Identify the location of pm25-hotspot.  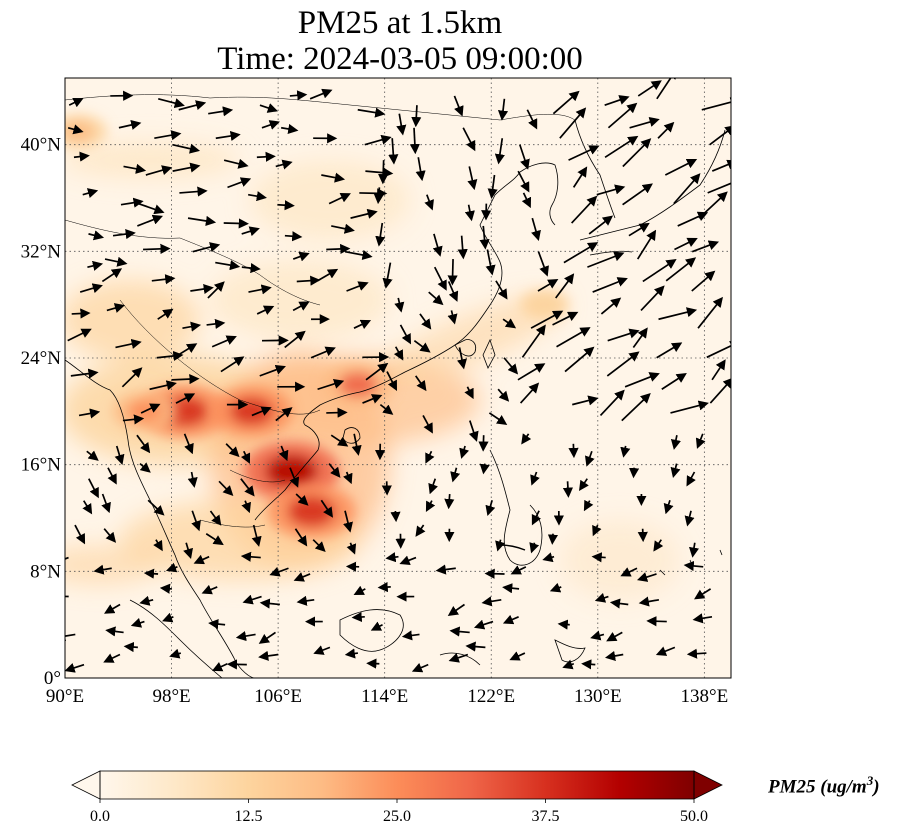
(251, 411).